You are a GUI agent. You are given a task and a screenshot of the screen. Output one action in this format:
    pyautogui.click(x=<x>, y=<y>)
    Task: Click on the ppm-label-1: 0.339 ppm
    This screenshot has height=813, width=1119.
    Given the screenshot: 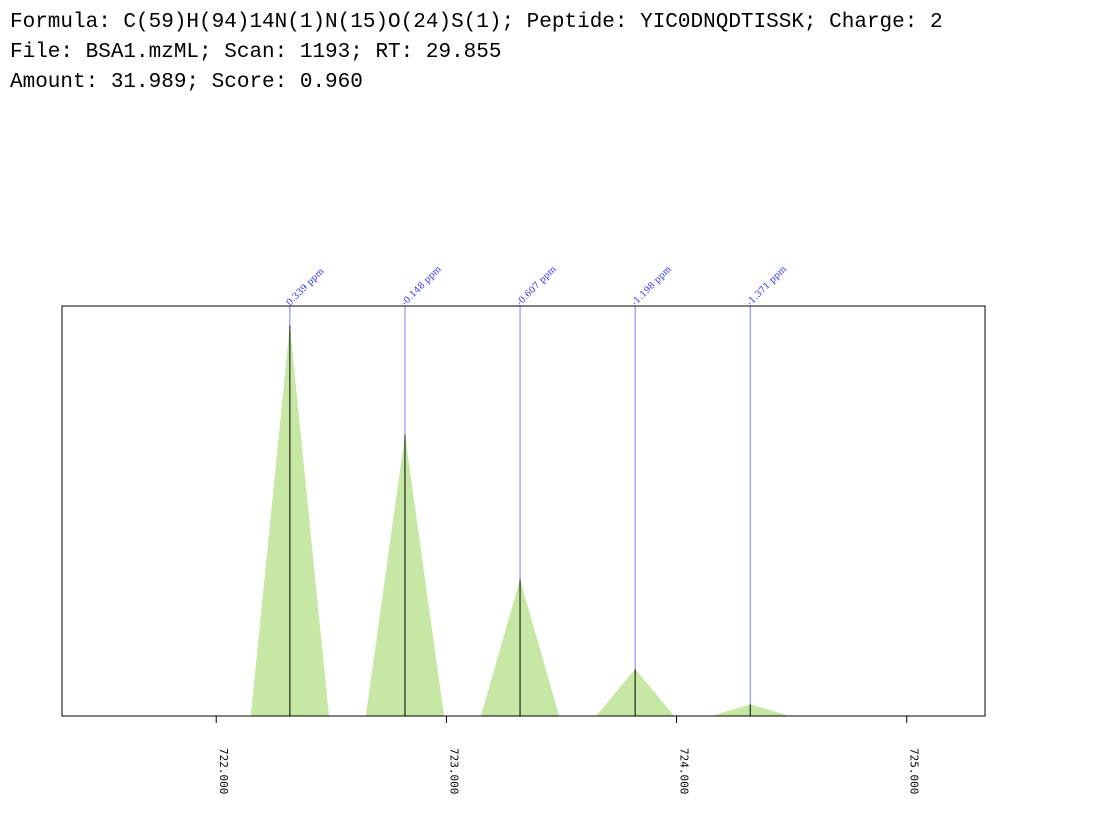 What is the action you would take?
    pyautogui.click(x=306, y=287)
    